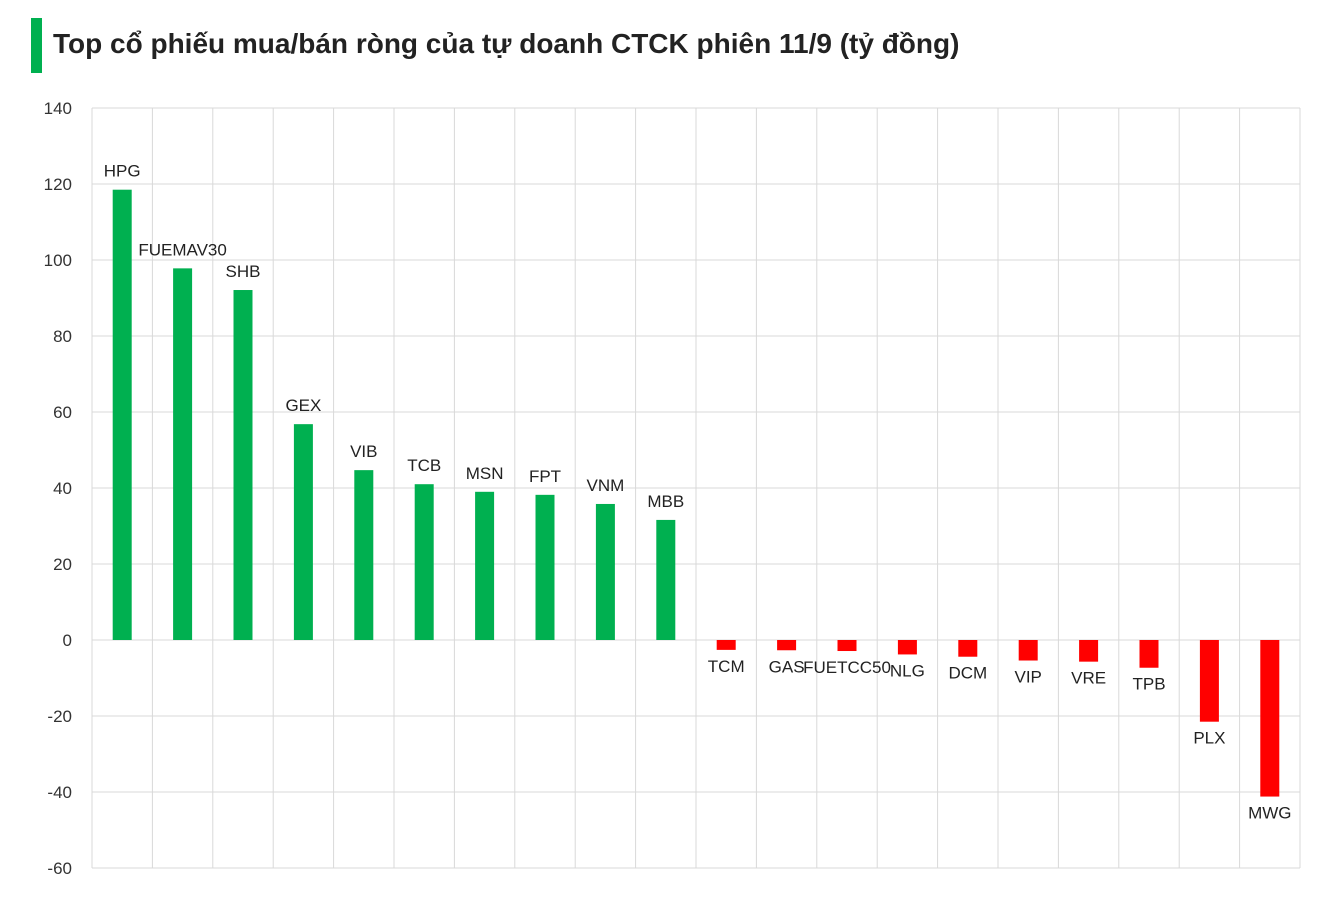 The height and width of the screenshot is (904, 1322). I want to click on bar-label-hpg: HPG, so click(122, 171).